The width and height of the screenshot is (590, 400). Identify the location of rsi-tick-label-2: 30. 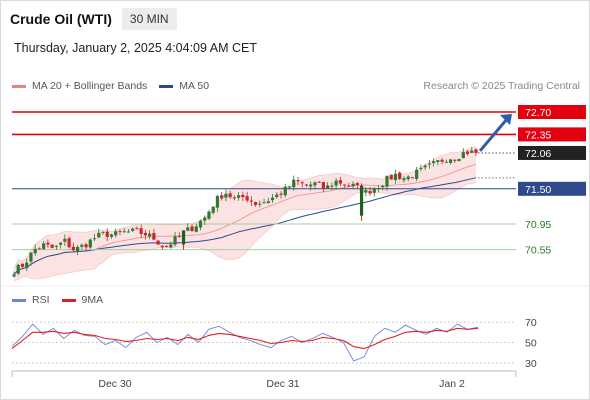
(531, 364).